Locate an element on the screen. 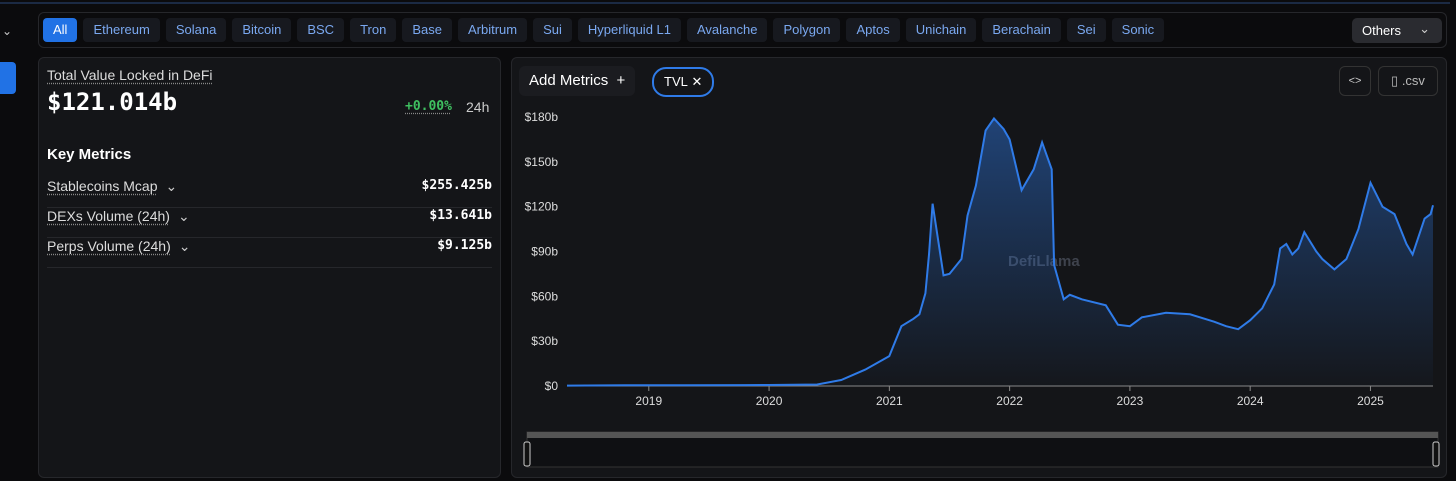 The height and width of the screenshot is (481, 1456). x-tick-label: 2020 is located at coordinates (769, 401).